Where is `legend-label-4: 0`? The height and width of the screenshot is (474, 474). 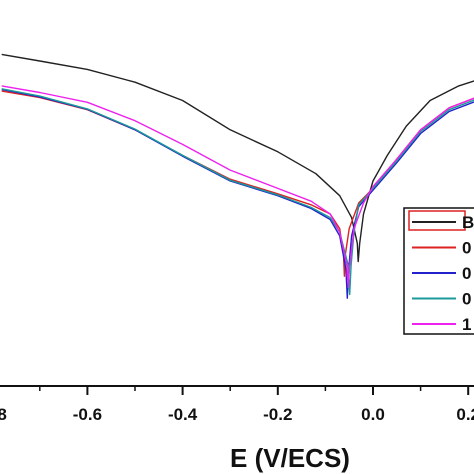 legend-label-4: 0 is located at coordinates (466, 299).